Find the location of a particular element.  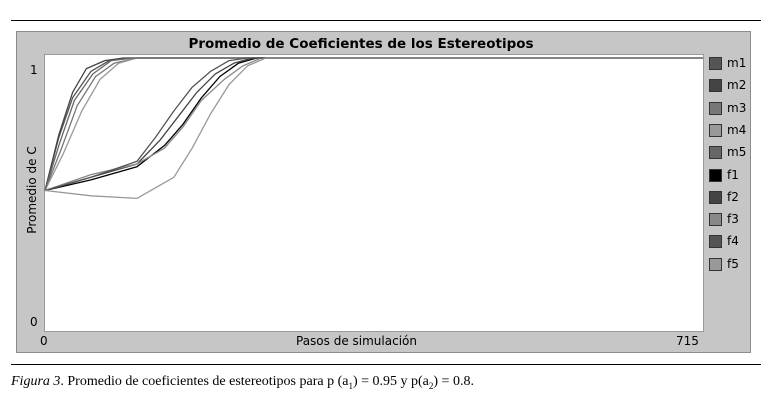

legend-label-m4: m4 is located at coordinates (737, 129).